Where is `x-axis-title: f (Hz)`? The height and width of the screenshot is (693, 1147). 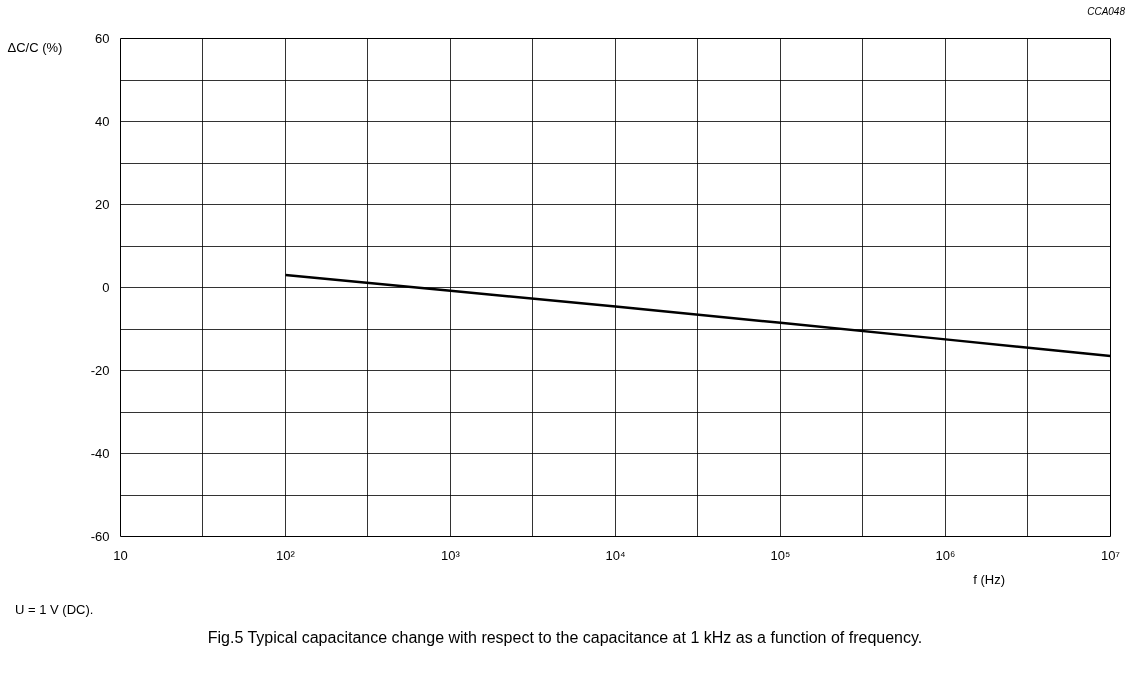 x-axis-title: f (Hz) is located at coordinates (989, 580).